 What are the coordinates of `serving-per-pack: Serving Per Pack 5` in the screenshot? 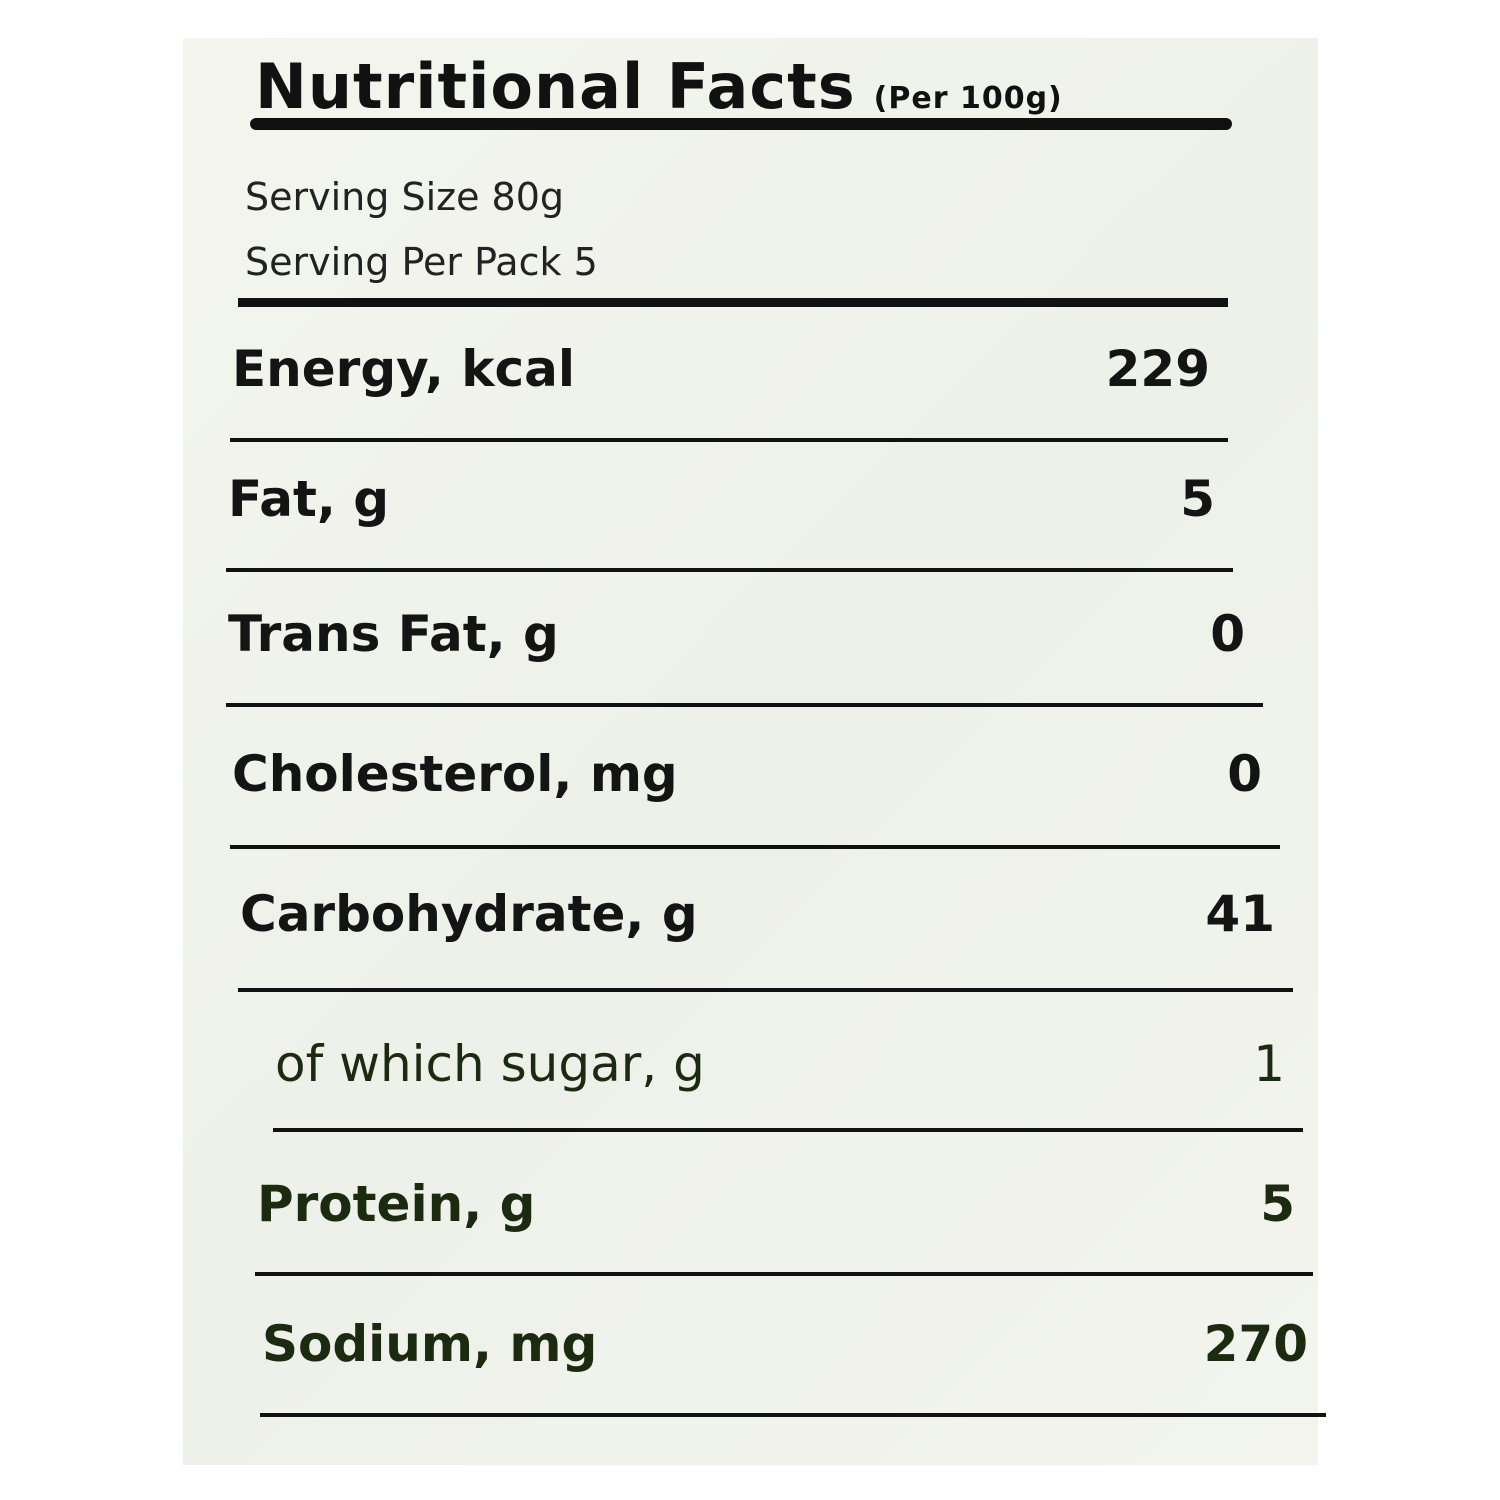 It's located at (421, 262).